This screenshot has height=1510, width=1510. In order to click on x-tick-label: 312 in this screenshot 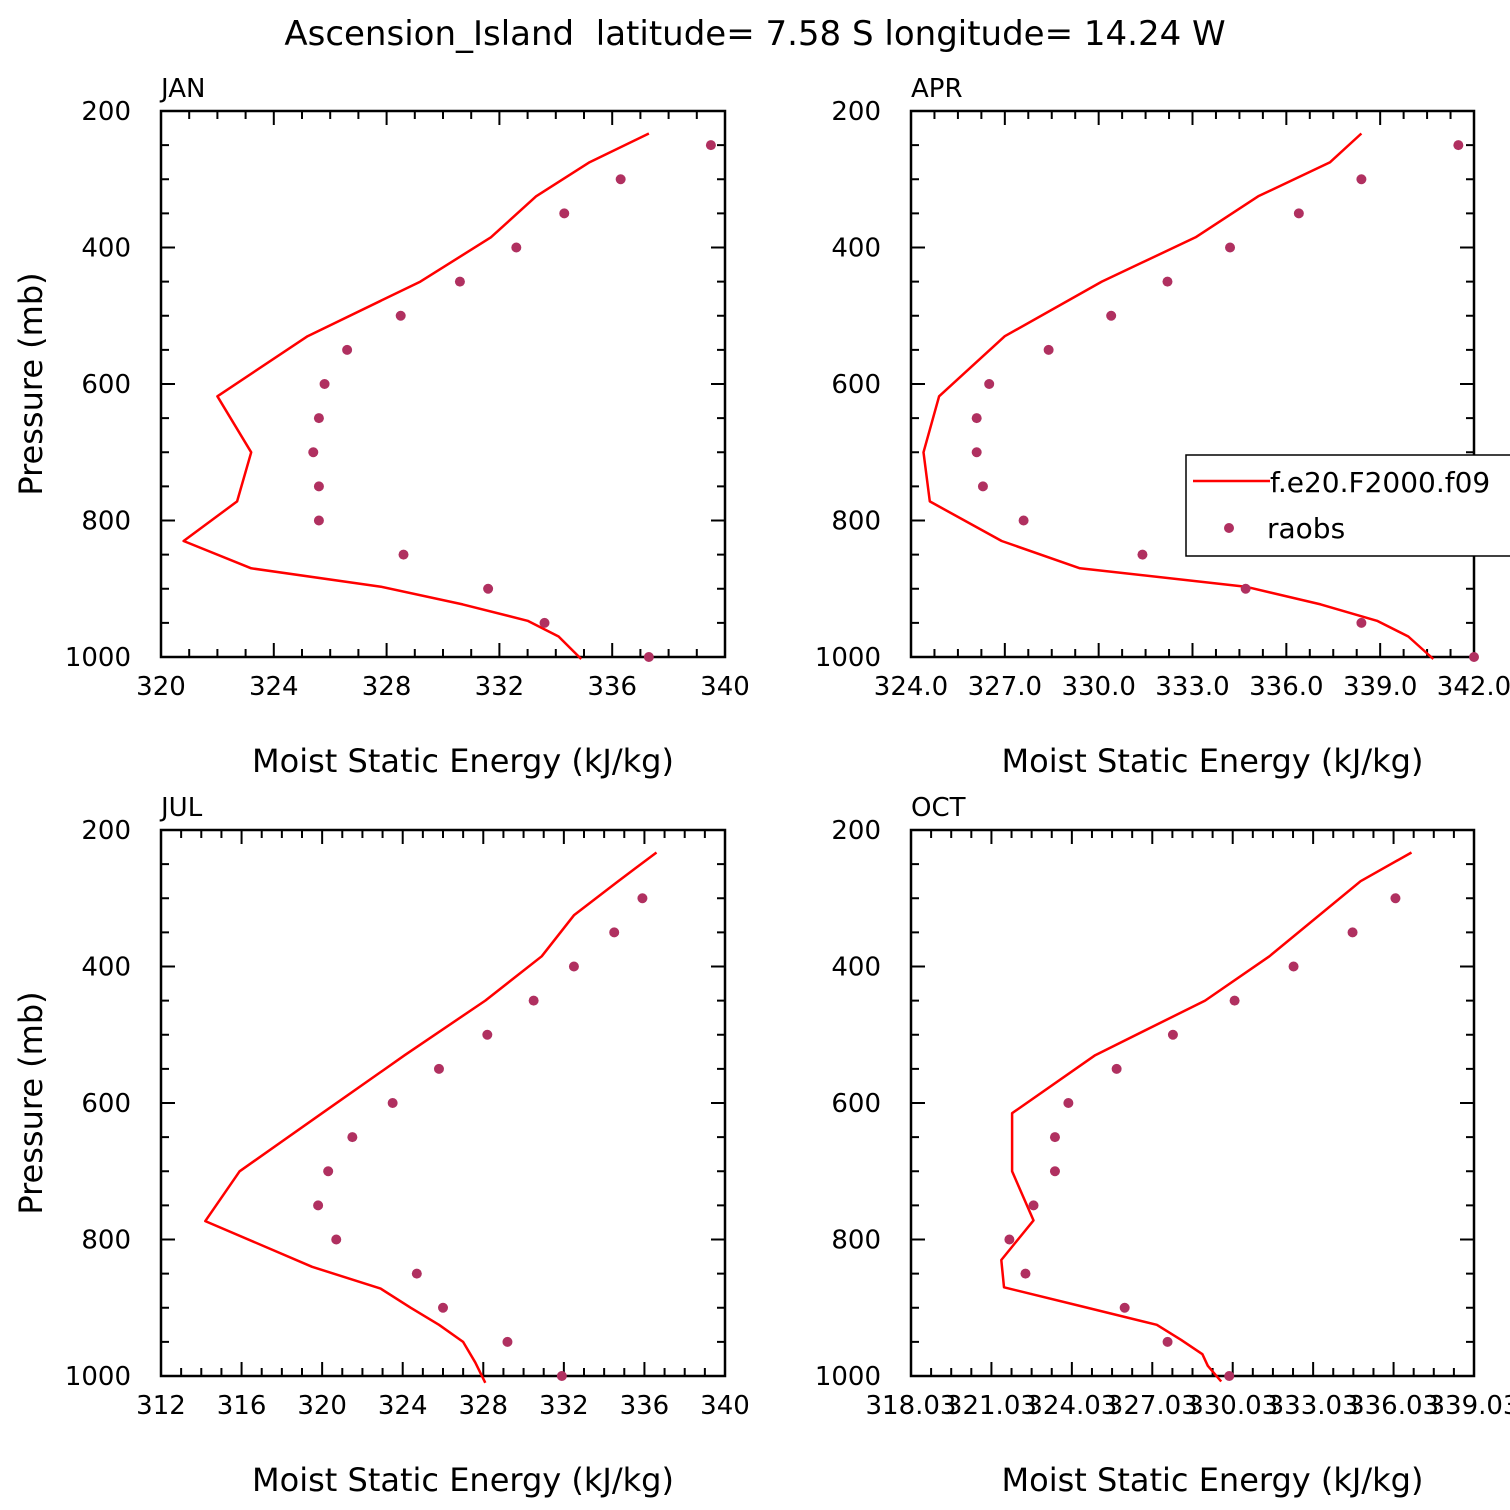, I will do `click(161, 1406)`.